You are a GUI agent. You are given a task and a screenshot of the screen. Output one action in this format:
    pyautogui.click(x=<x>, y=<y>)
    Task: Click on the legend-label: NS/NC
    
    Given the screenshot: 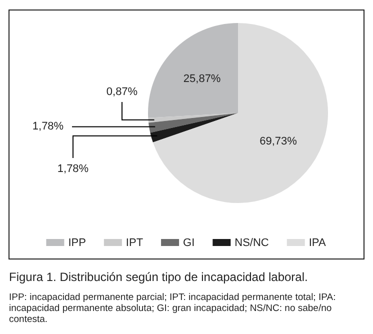 What is the action you would take?
    pyautogui.click(x=251, y=242)
    